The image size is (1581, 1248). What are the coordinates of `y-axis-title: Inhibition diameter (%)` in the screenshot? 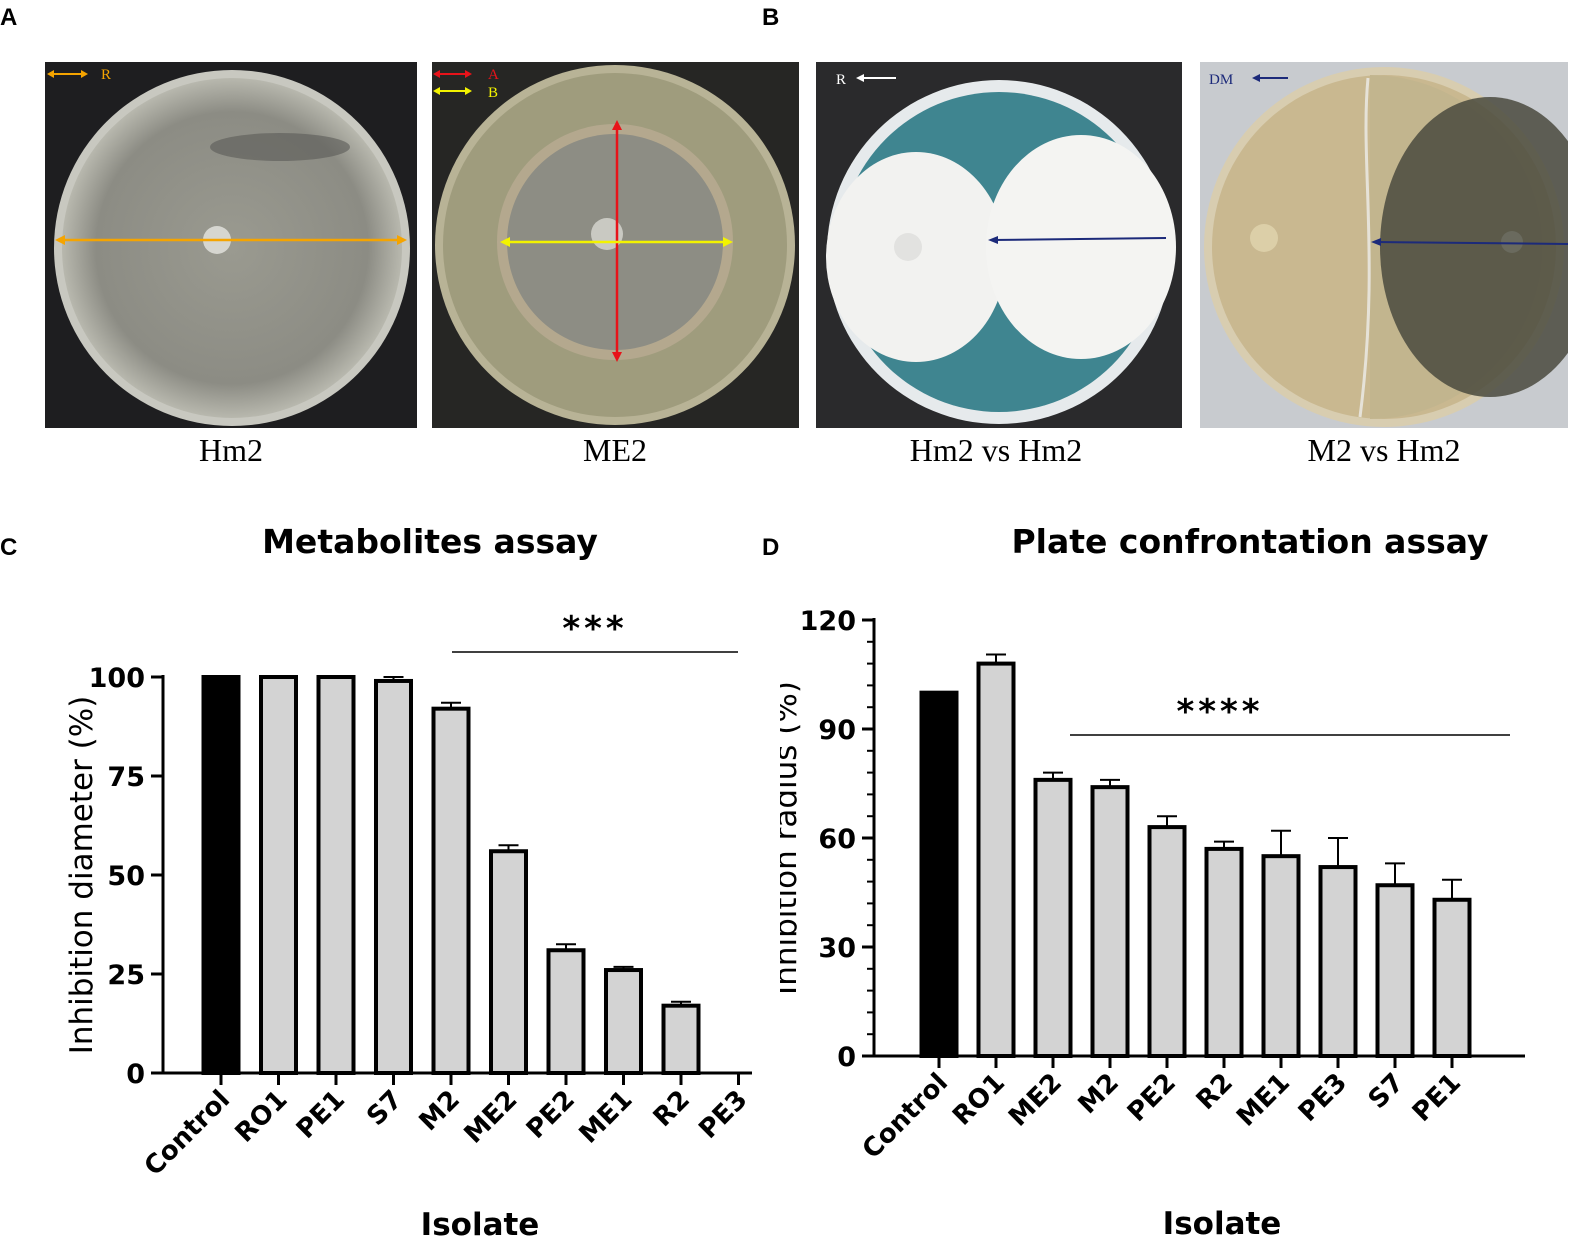 It's located at (82, 875).